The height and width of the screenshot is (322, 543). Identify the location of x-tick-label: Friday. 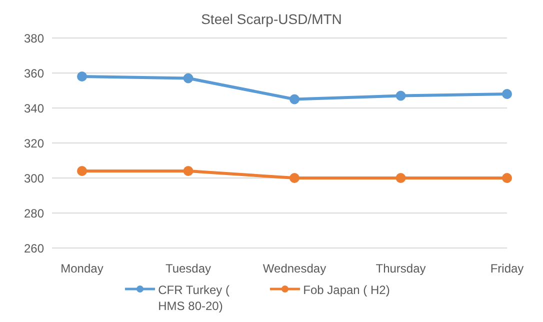
(507, 269).